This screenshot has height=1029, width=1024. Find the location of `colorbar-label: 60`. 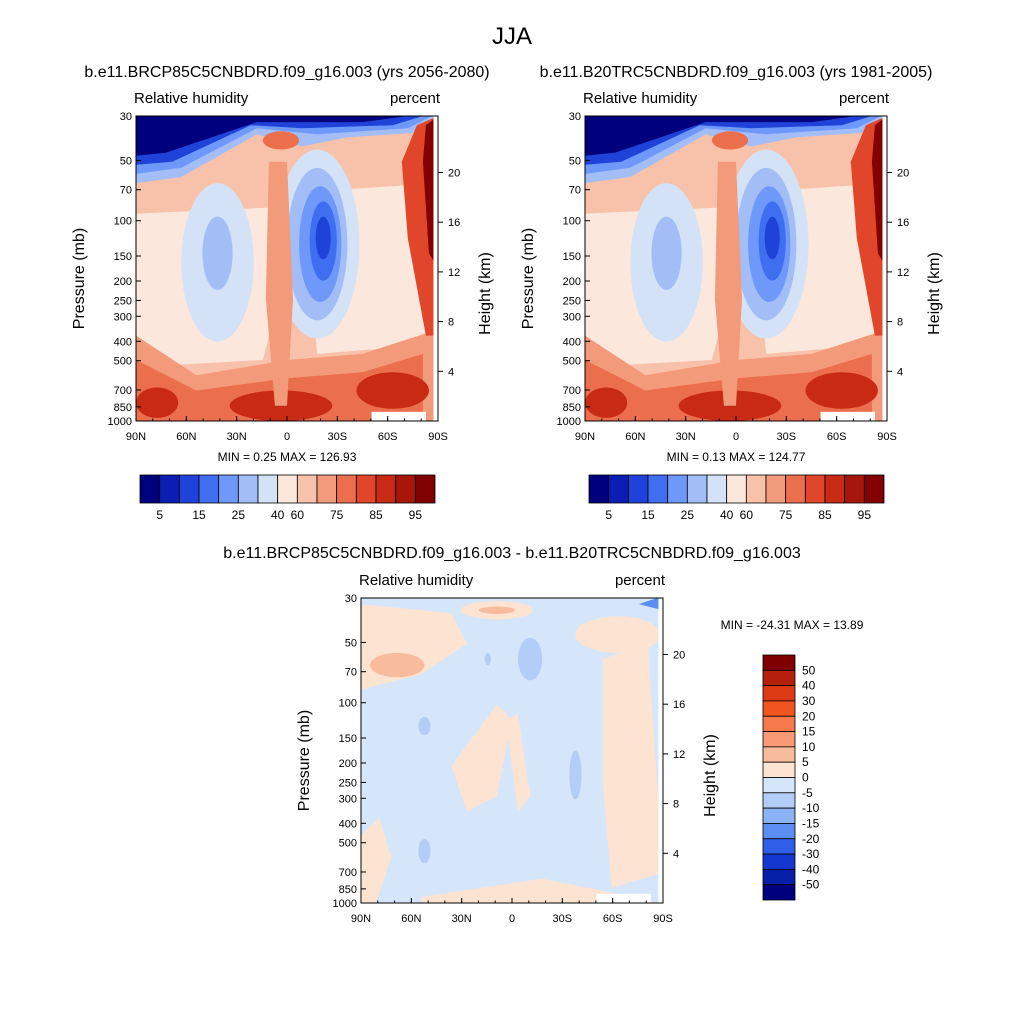

colorbar-label: 60 is located at coordinates (747, 515).